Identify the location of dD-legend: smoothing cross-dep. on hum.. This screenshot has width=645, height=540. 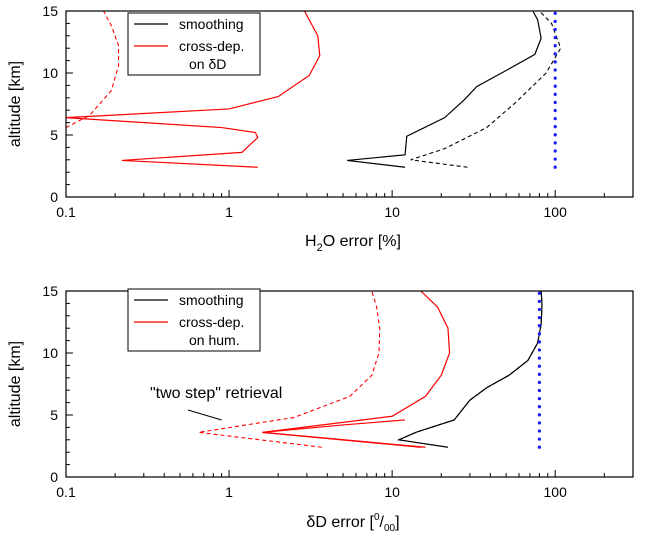
(194, 320).